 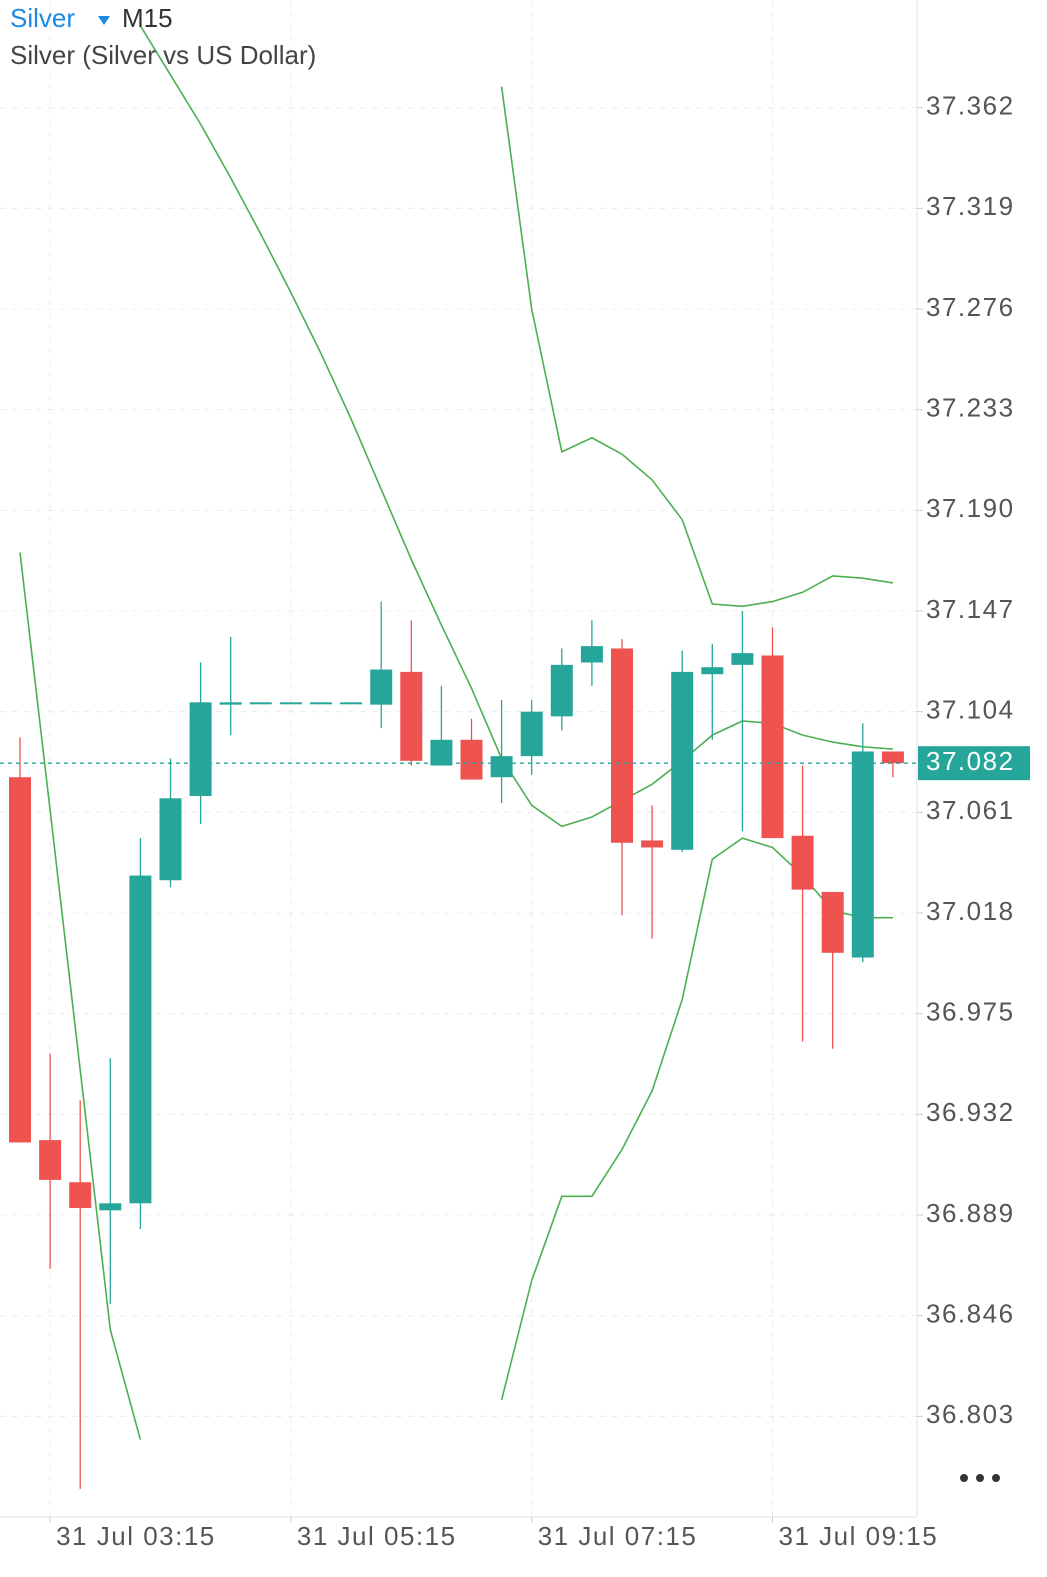 I want to click on y-tick-label: 37.104, so click(x=970, y=710).